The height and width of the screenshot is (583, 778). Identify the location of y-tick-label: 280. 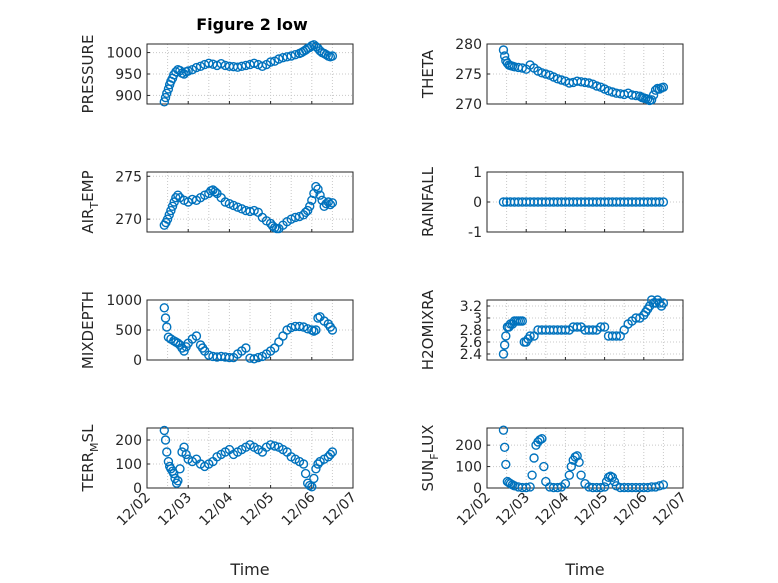
(468, 45).